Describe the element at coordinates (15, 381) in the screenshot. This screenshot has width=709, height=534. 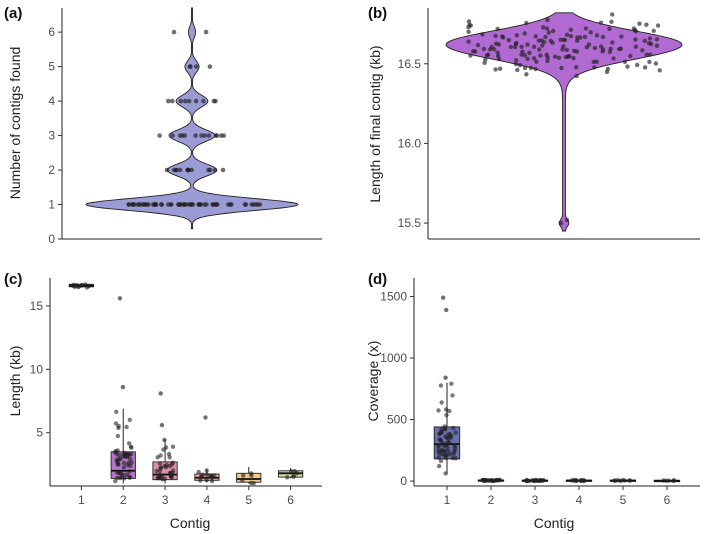
I see `y-axis-label-c: Length (kb)` at that location.